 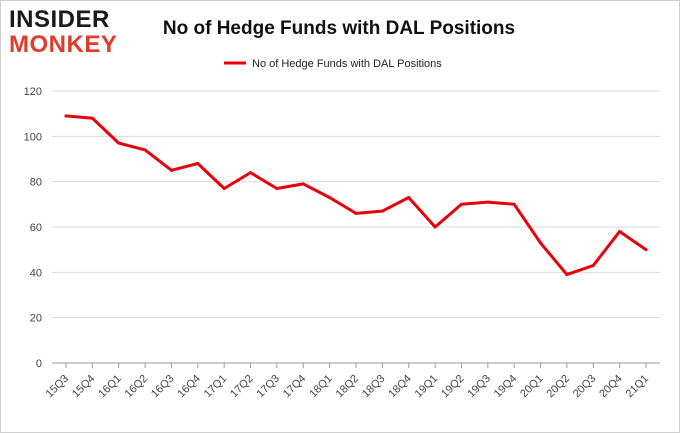 I want to click on legend: No of Hedge Funds with DAL Positions, so click(x=333, y=64).